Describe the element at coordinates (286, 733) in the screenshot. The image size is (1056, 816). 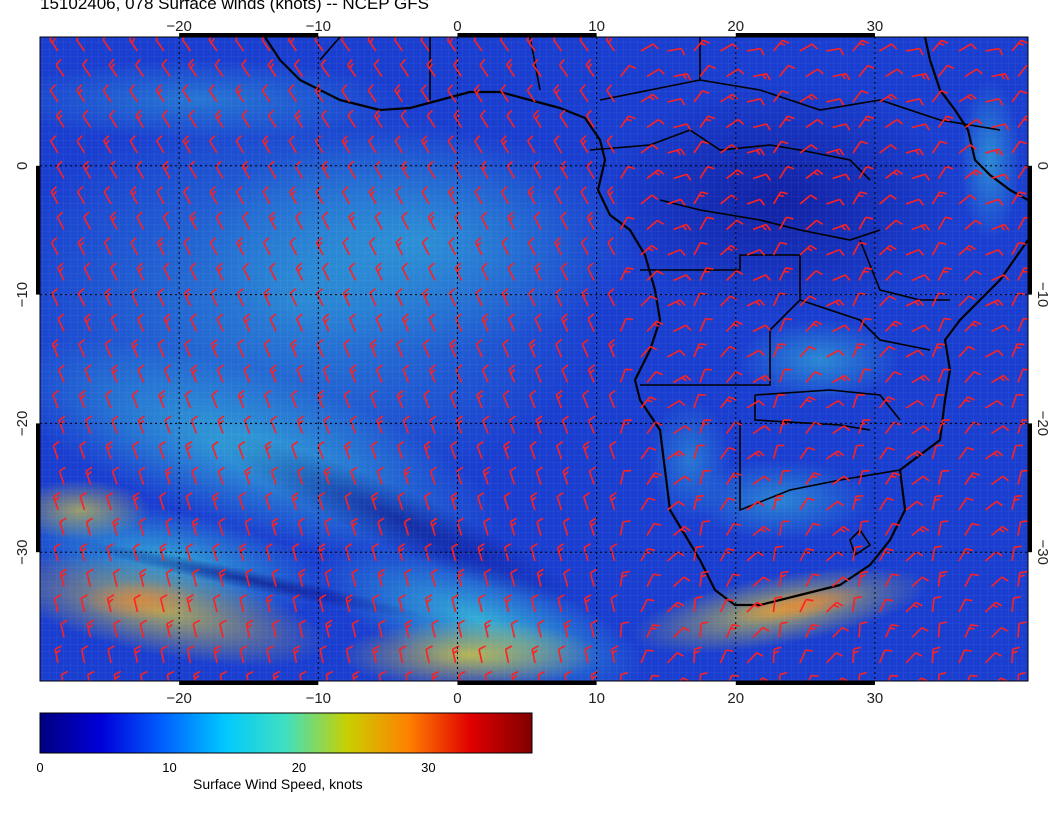
I see `colorbar` at that location.